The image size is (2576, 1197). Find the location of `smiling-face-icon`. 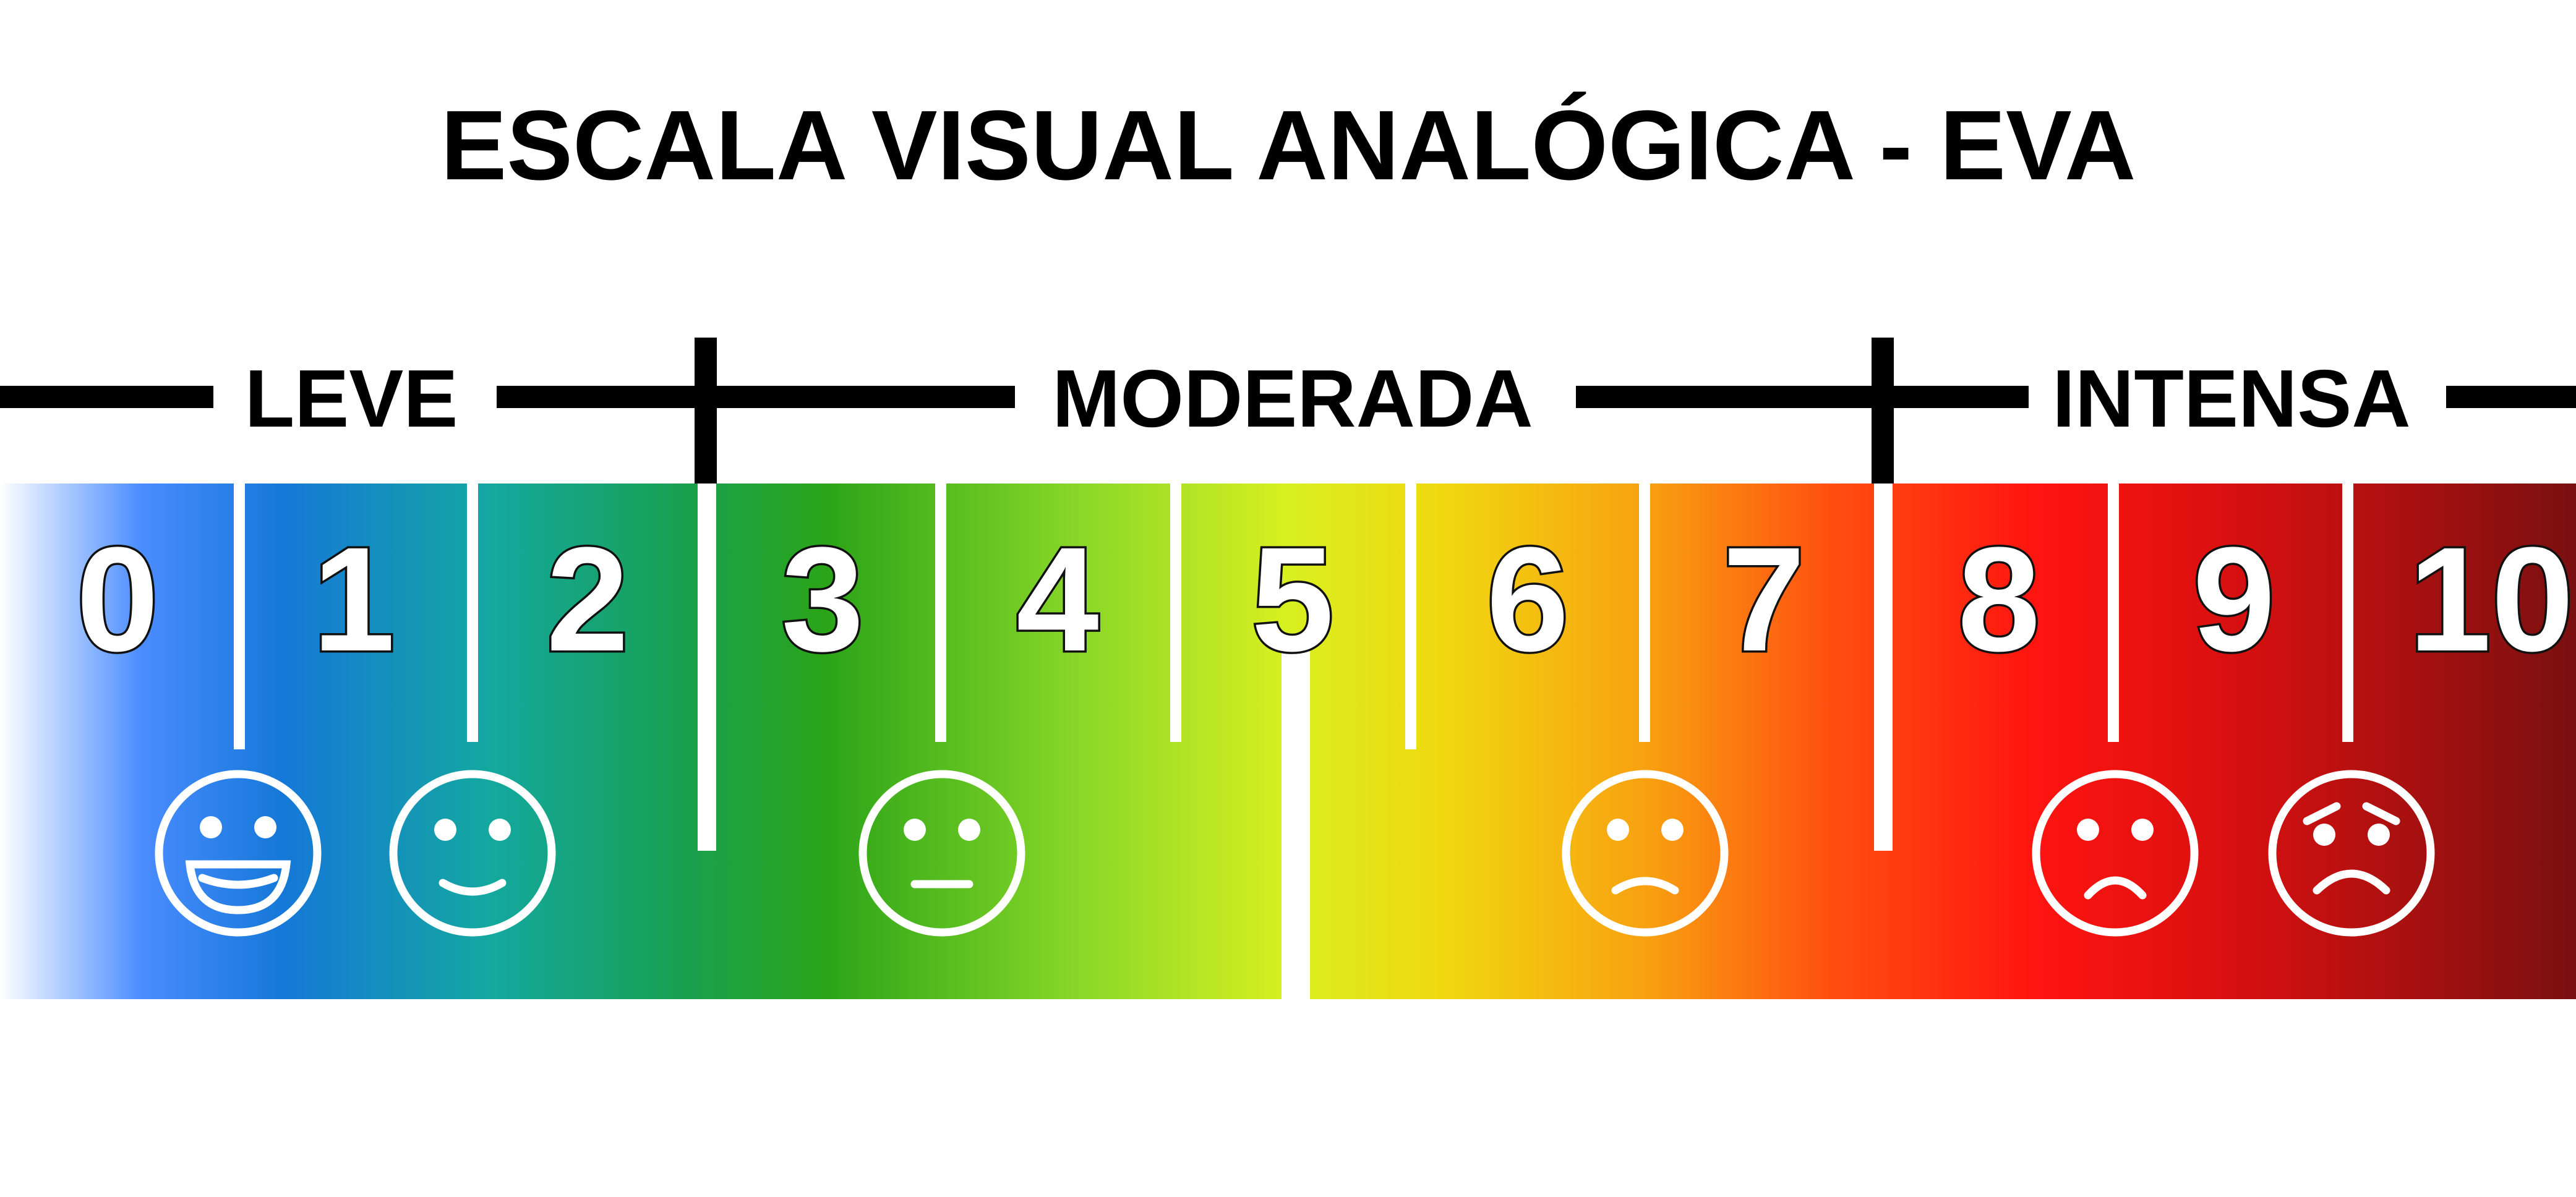

smiling-face-icon is located at coordinates (473, 853).